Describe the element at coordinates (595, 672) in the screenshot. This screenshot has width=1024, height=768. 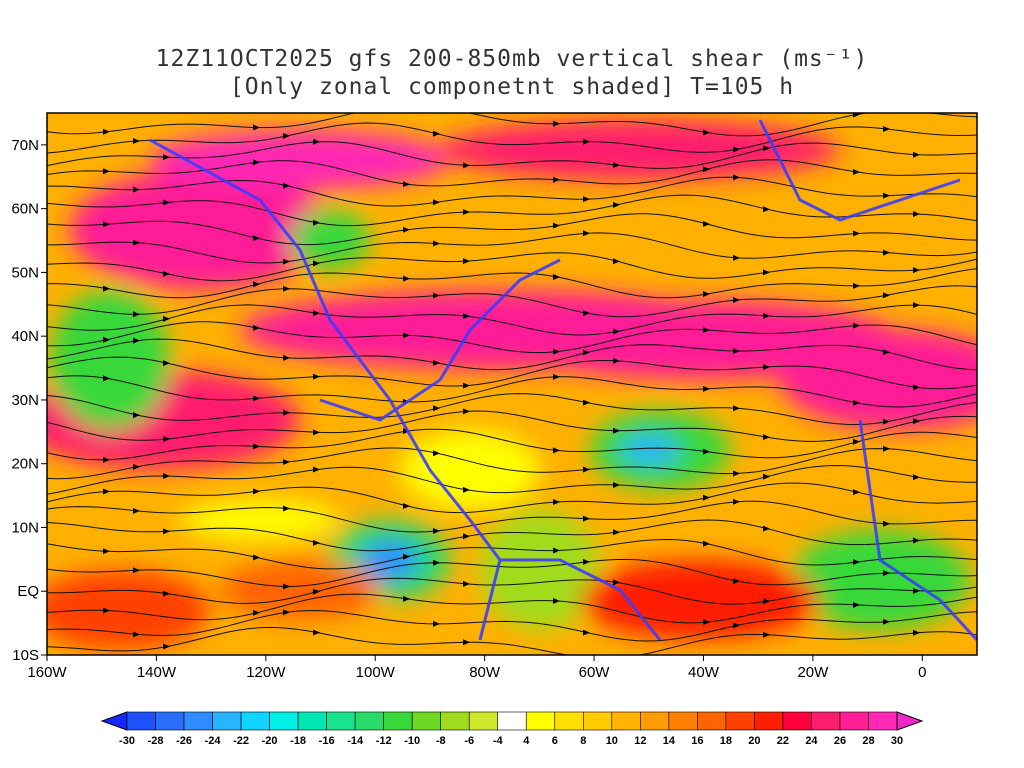
I see `lon-tick-label: 60W` at that location.